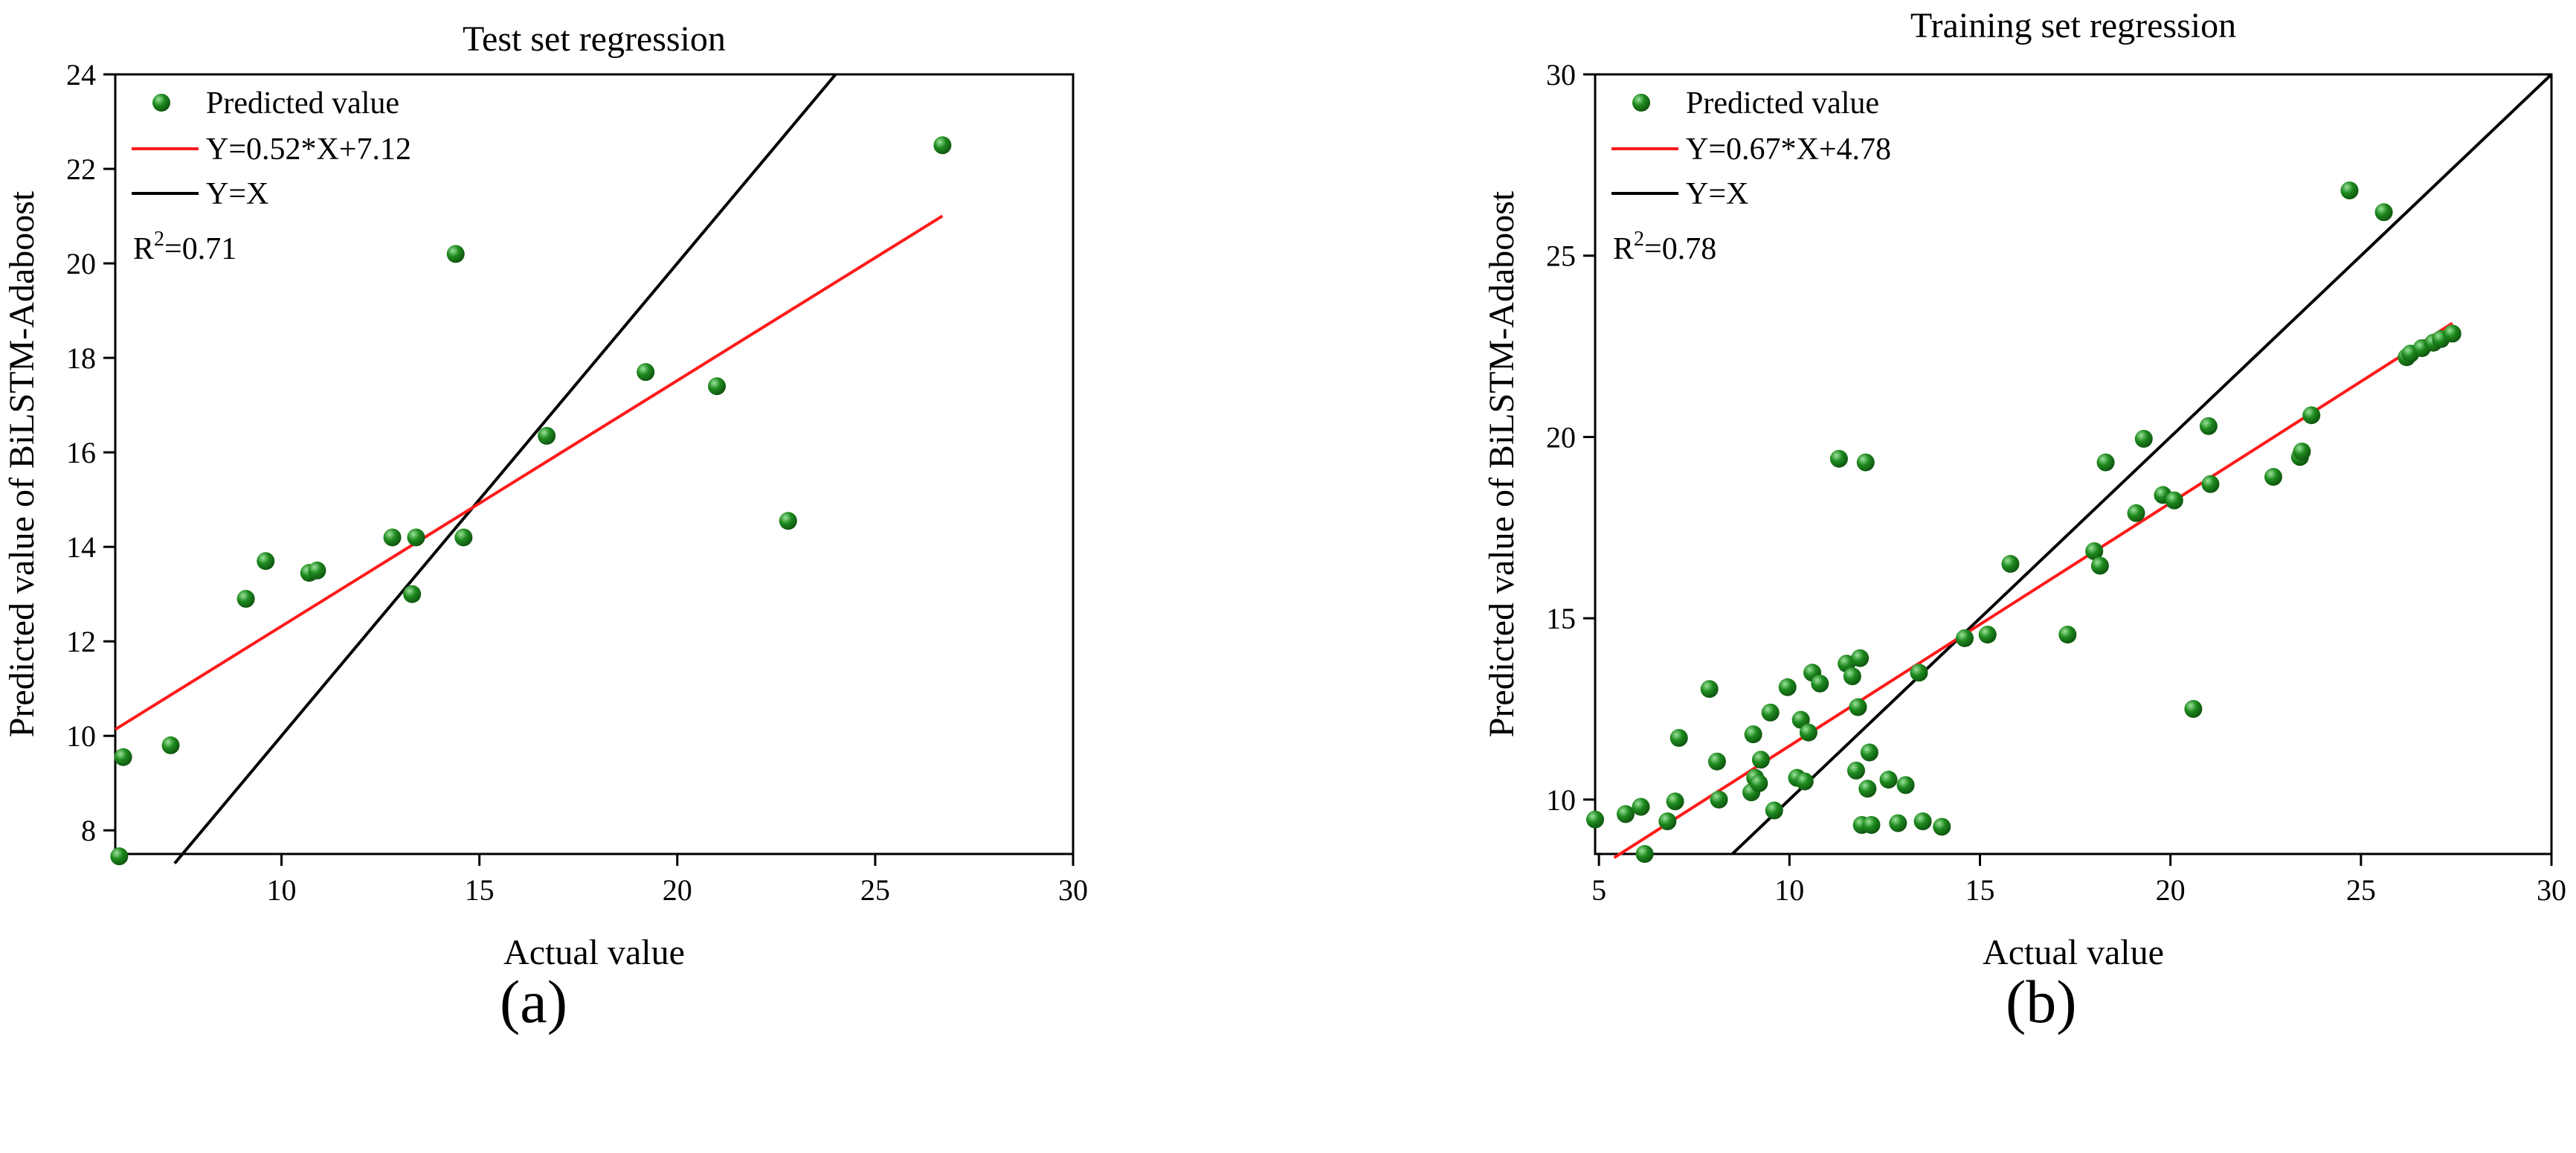 This screenshot has width=2576, height=1153. I want to click on y-tick-label: 22, so click(81, 169).